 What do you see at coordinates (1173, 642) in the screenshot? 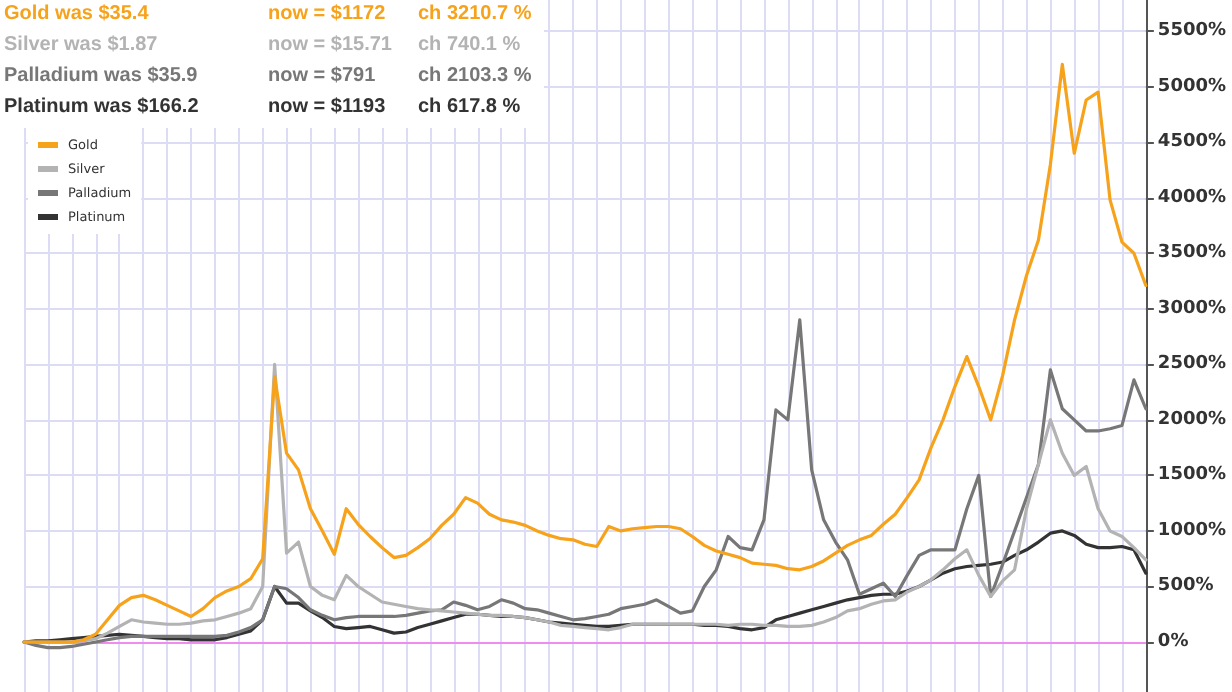
I see `y-tick-label: 0%` at bounding box center [1173, 642].